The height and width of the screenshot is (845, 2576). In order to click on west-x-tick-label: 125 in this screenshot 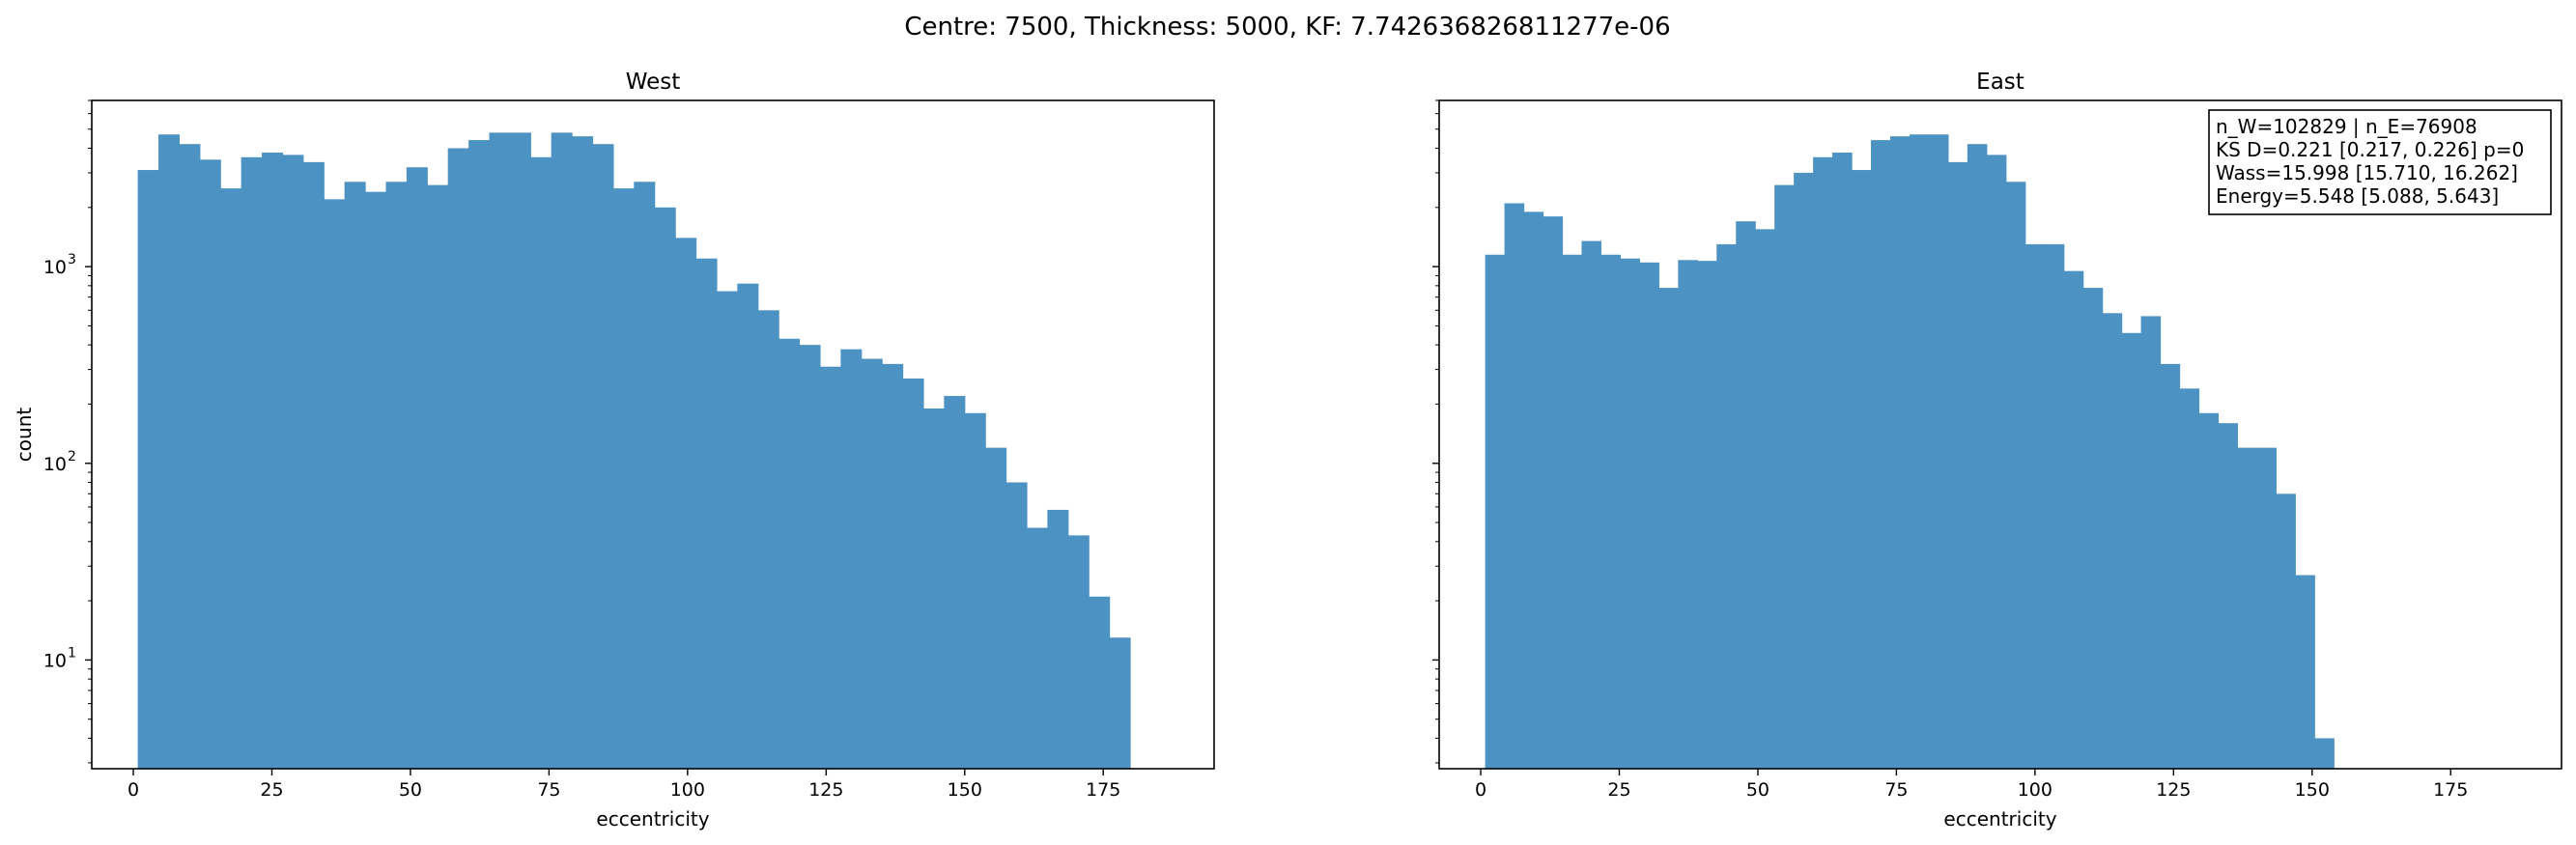, I will do `click(825, 790)`.